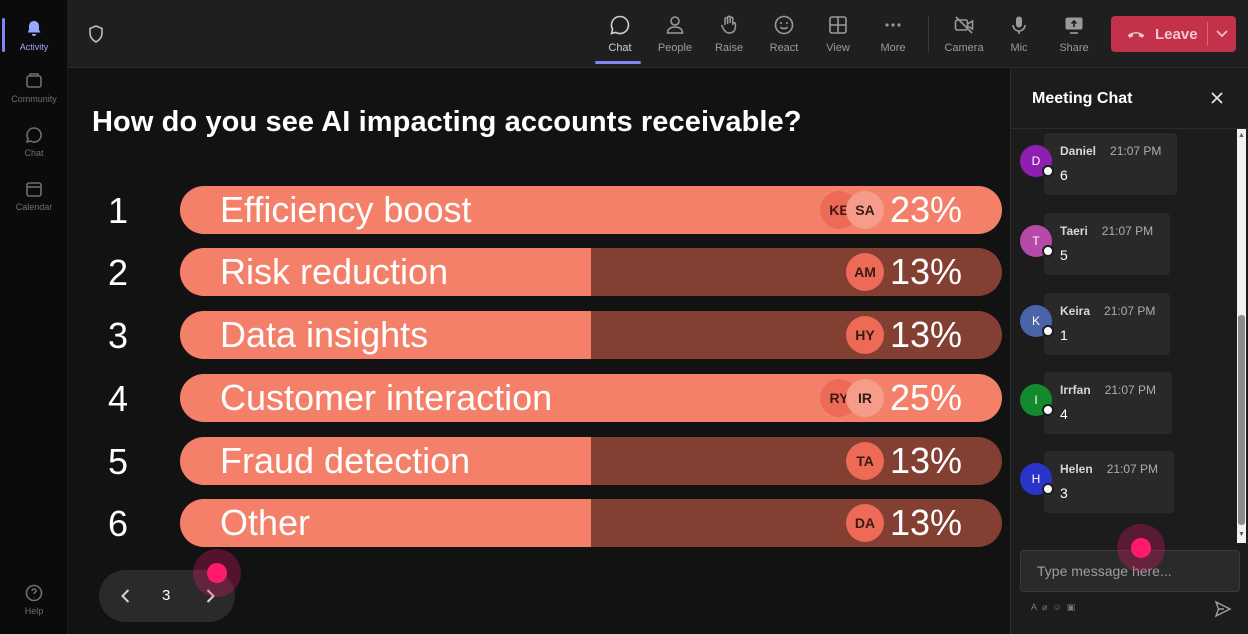 Image resolution: width=1248 pixels, height=634 pixels. Describe the element at coordinates (1109, 482) in the screenshot. I see `message-bubble: Helen 21:07 PM 3` at that location.